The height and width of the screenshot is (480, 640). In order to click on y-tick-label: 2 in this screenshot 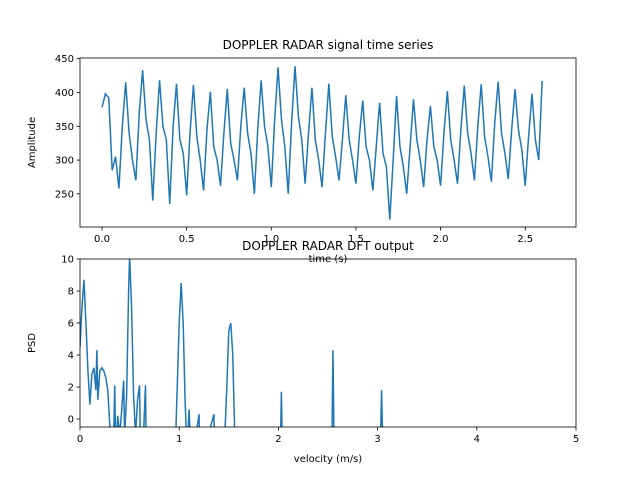, I will do `click(71, 388)`.